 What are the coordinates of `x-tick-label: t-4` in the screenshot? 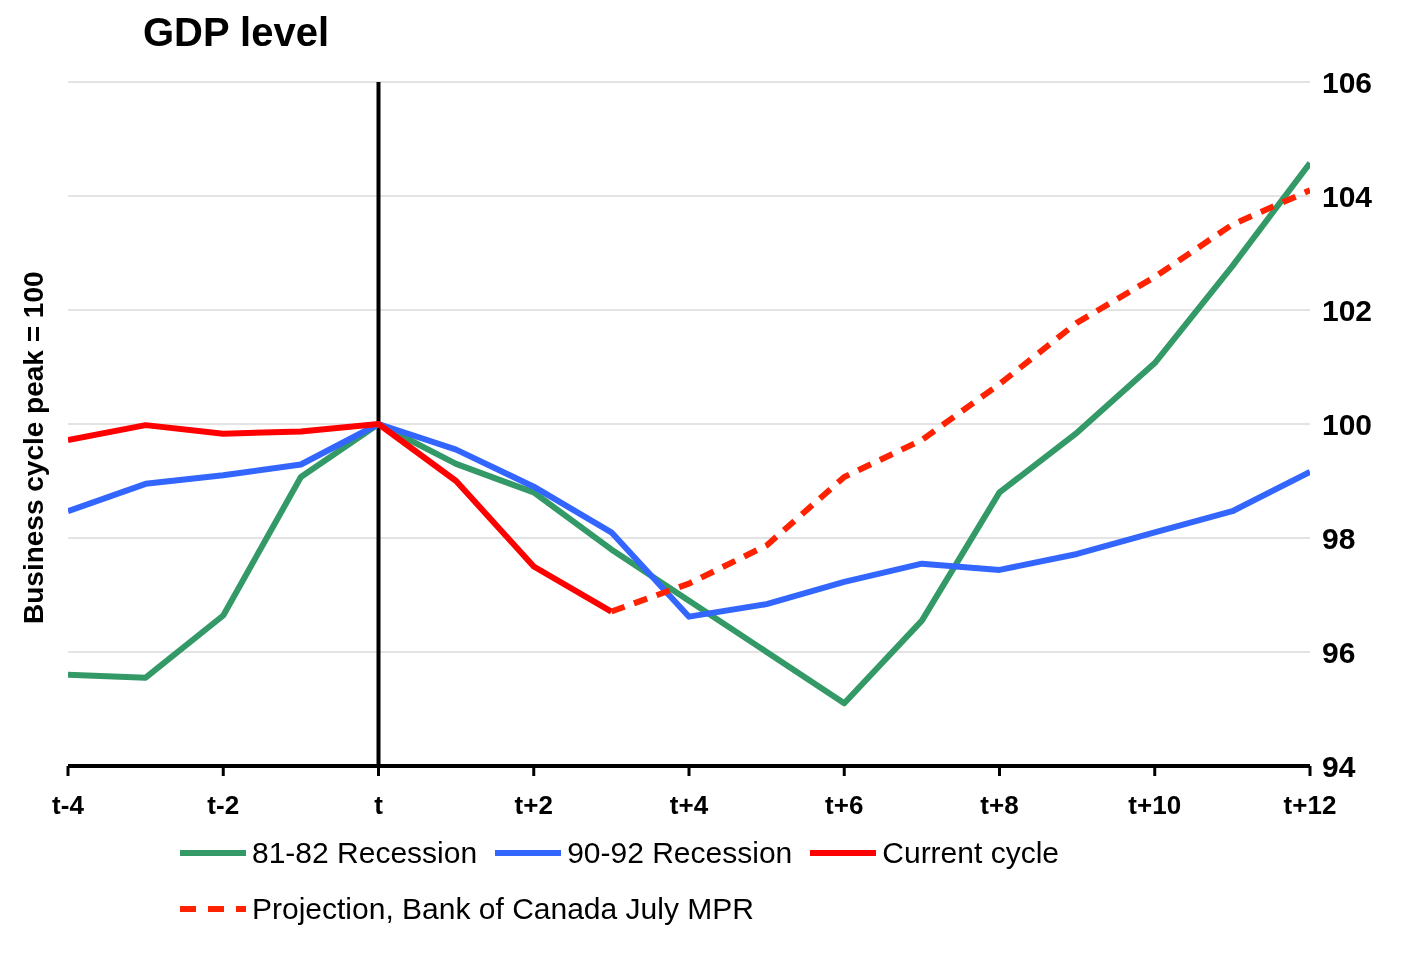 It's located at (68, 805).